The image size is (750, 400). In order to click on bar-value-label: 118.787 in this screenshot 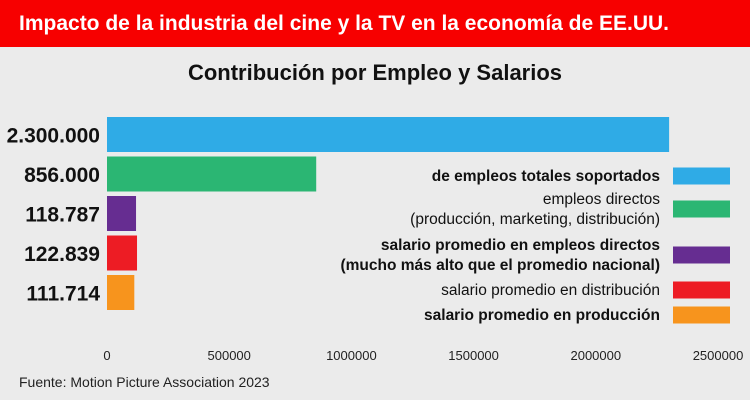, I will do `click(62, 215)`.